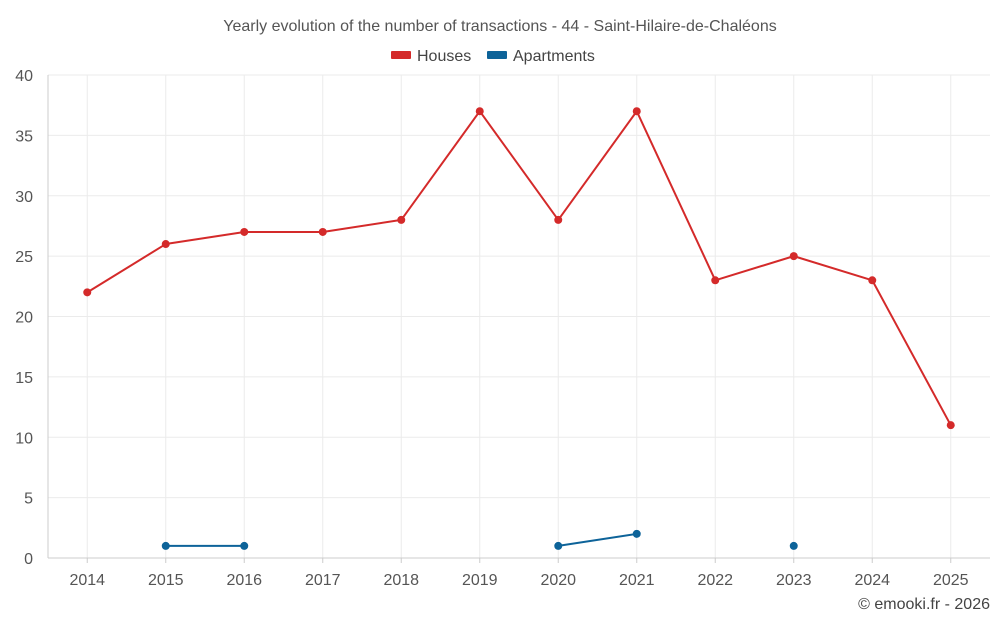  I want to click on legend-item-apartments: Apartments, so click(541, 56).